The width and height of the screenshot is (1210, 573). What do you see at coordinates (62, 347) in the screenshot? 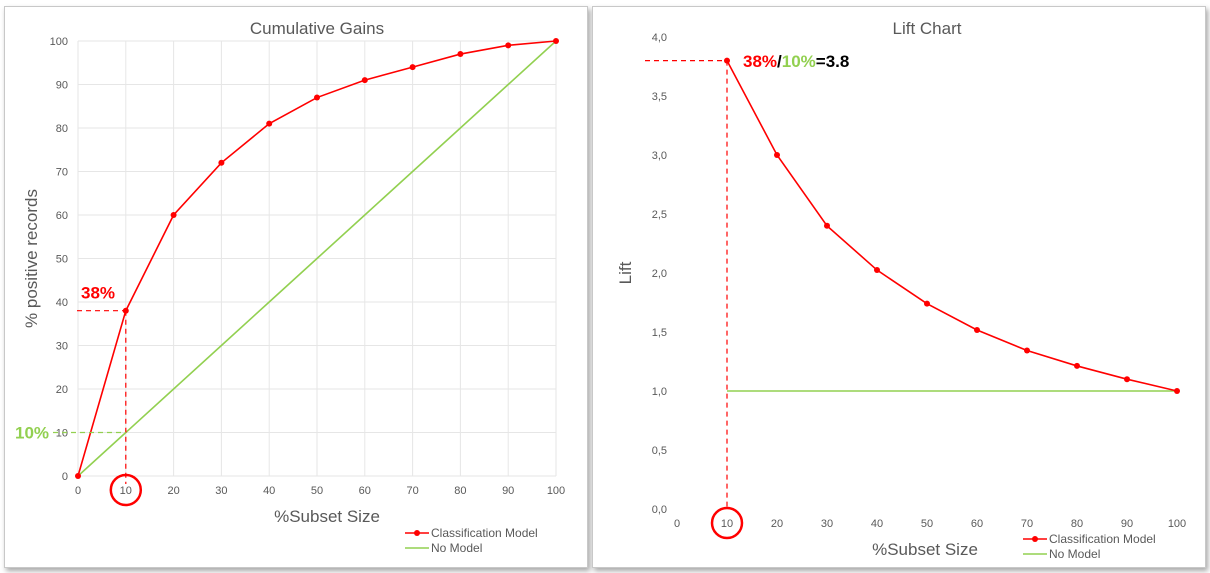
I see `y-tick-label: 30` at bounding box center [62, 347].